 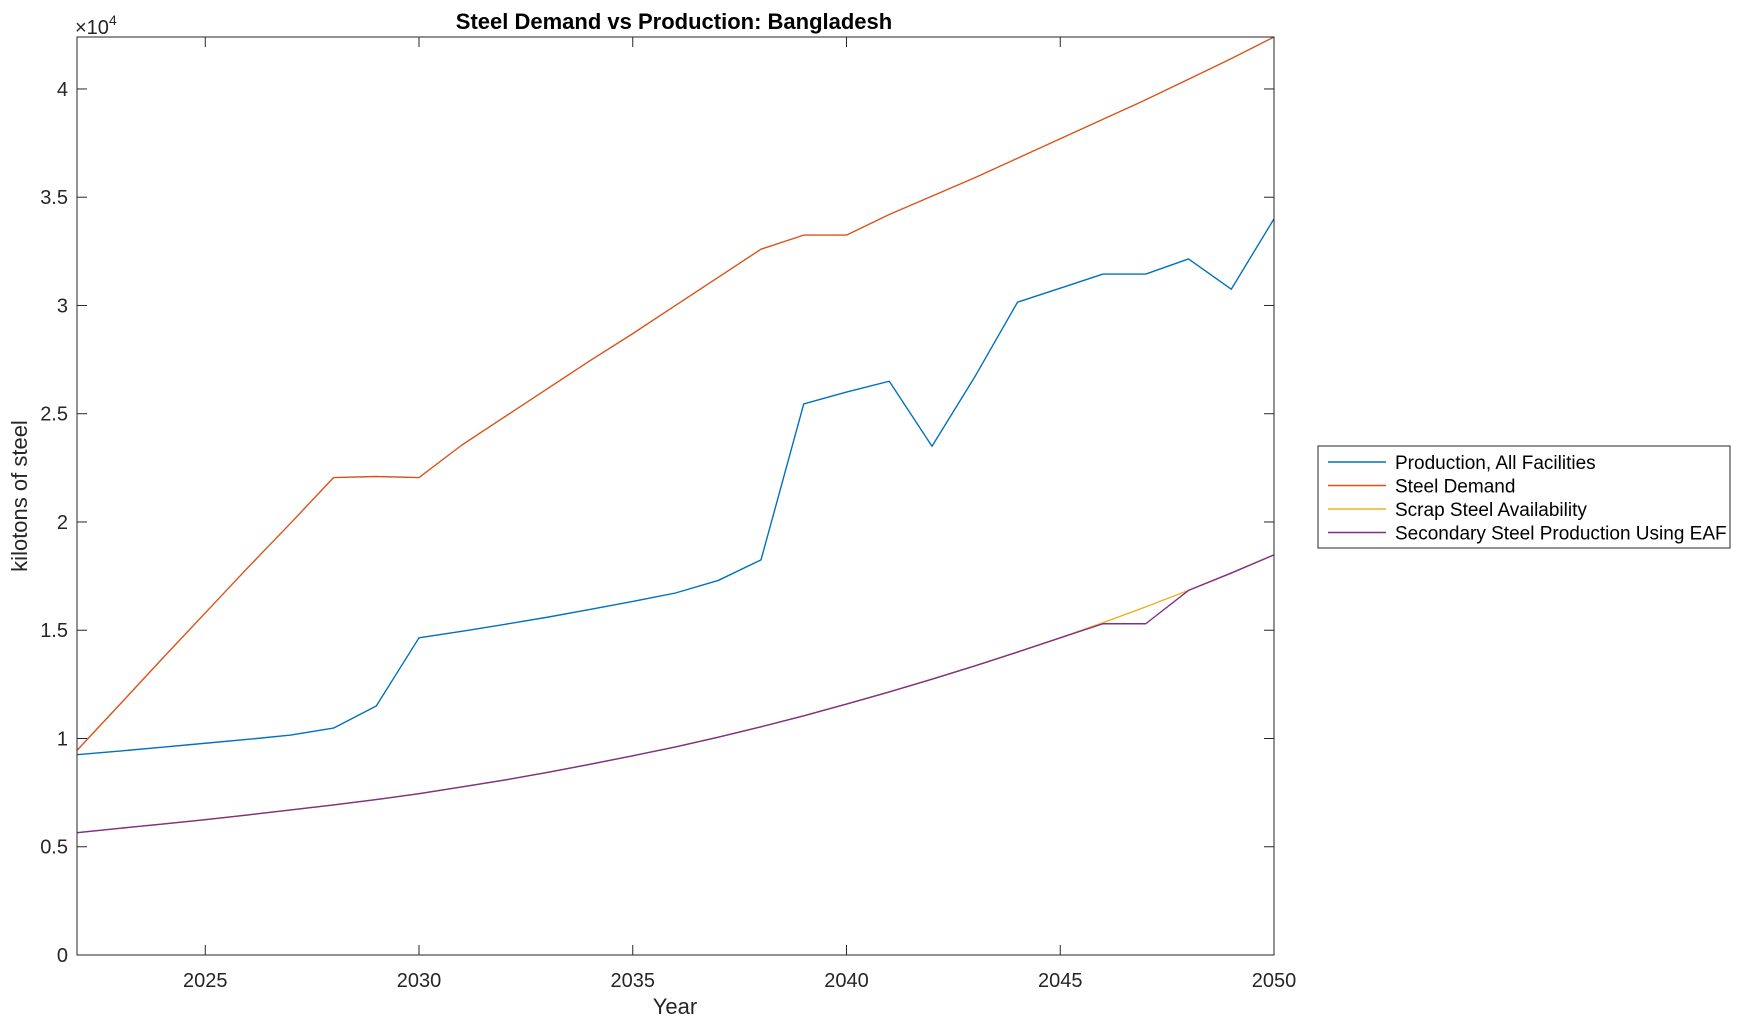 I want to click on x-tick-label: 2030, so click(x=419, y=981).